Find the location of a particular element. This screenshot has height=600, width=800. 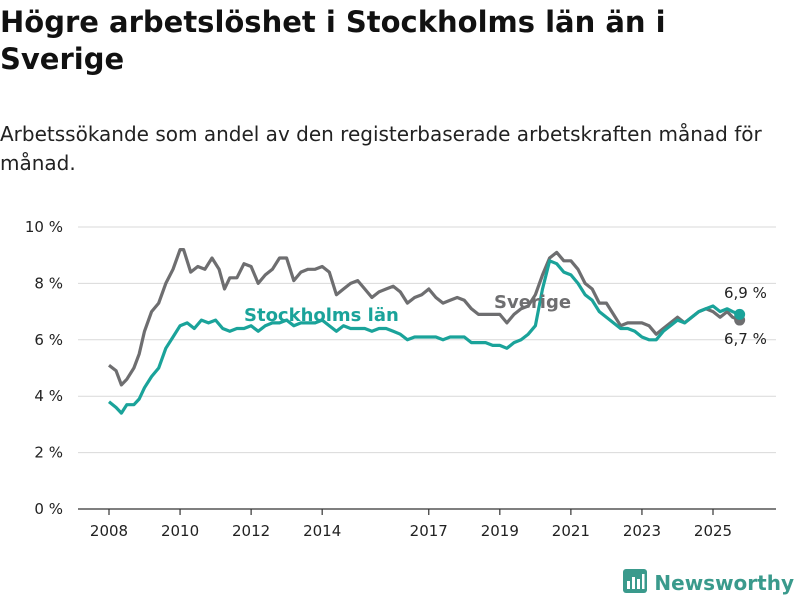

x-tick-label: 2008 is located at coordinates (109, 531).